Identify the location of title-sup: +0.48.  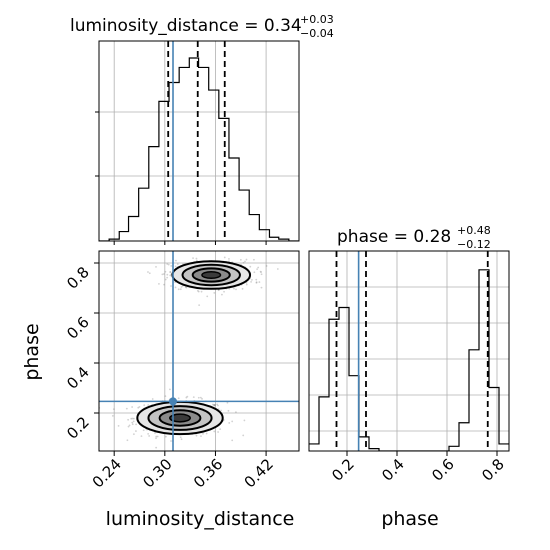
(474, 230).